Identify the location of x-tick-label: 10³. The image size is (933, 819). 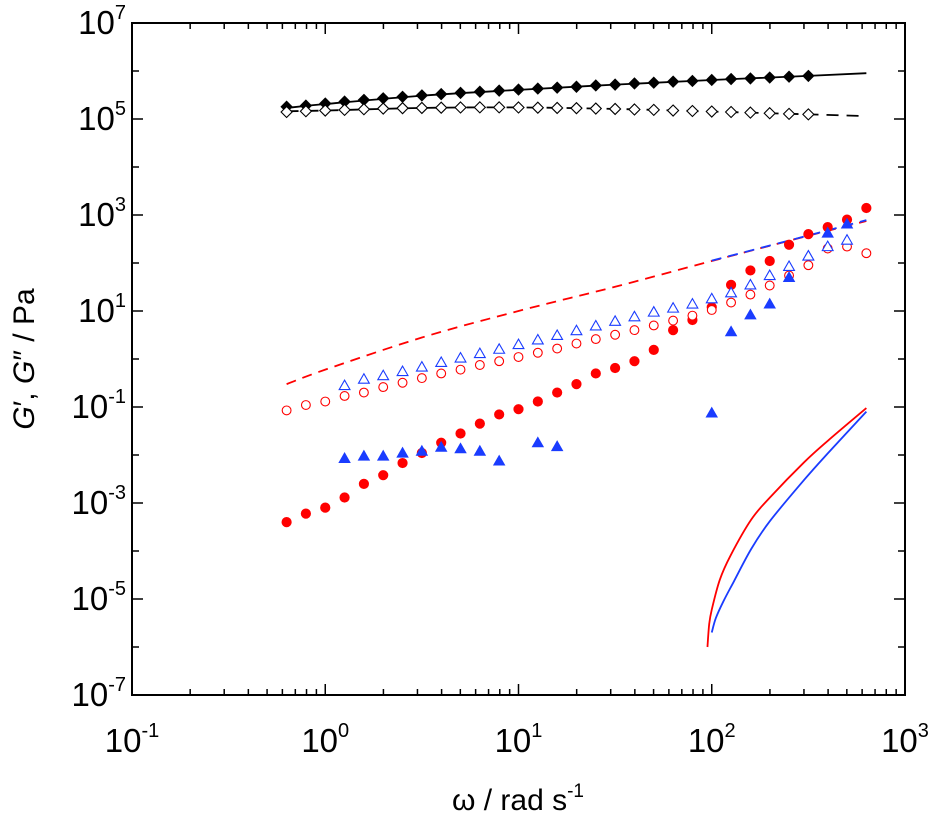
(905, 739).